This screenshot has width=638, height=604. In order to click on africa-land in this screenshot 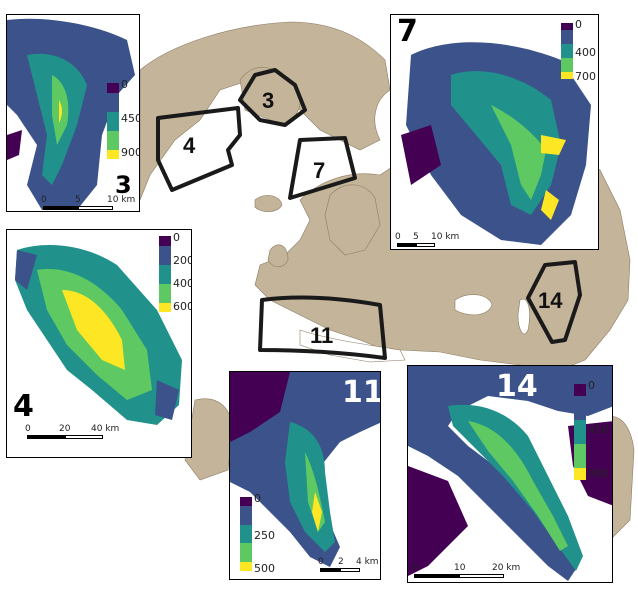, I will do `click(208, 439)`.